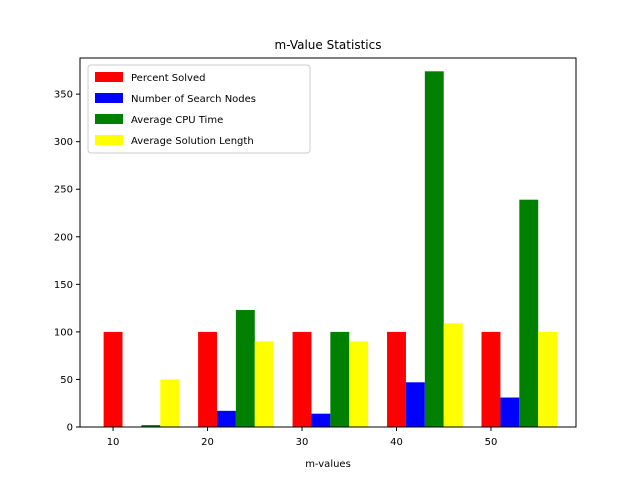  I want to click on x-tick-label: 50, so click(491, 442).